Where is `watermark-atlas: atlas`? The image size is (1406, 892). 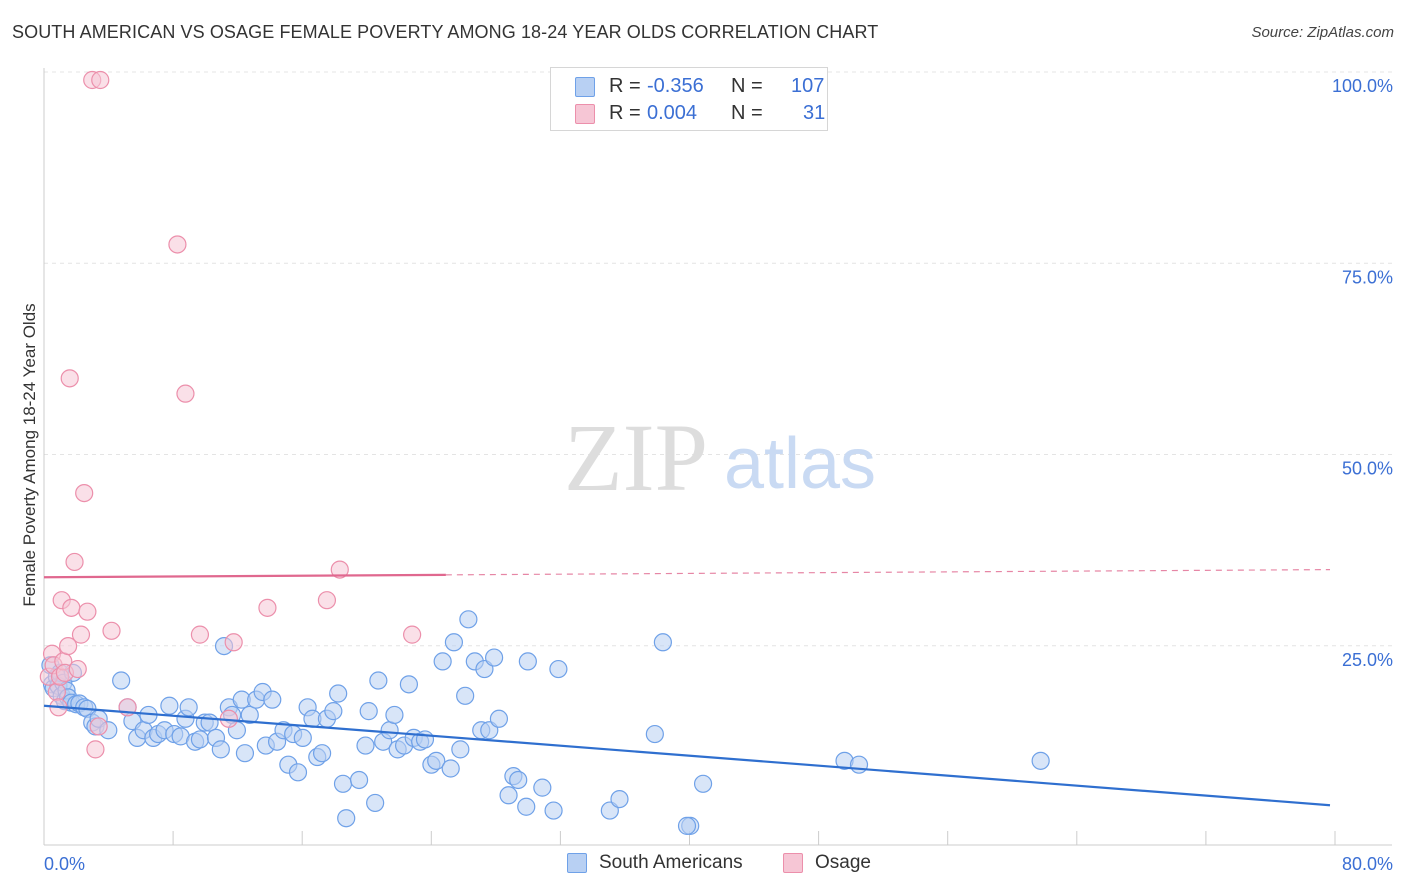
watermark-atlas: atlas is located at coordinates (800, 464).